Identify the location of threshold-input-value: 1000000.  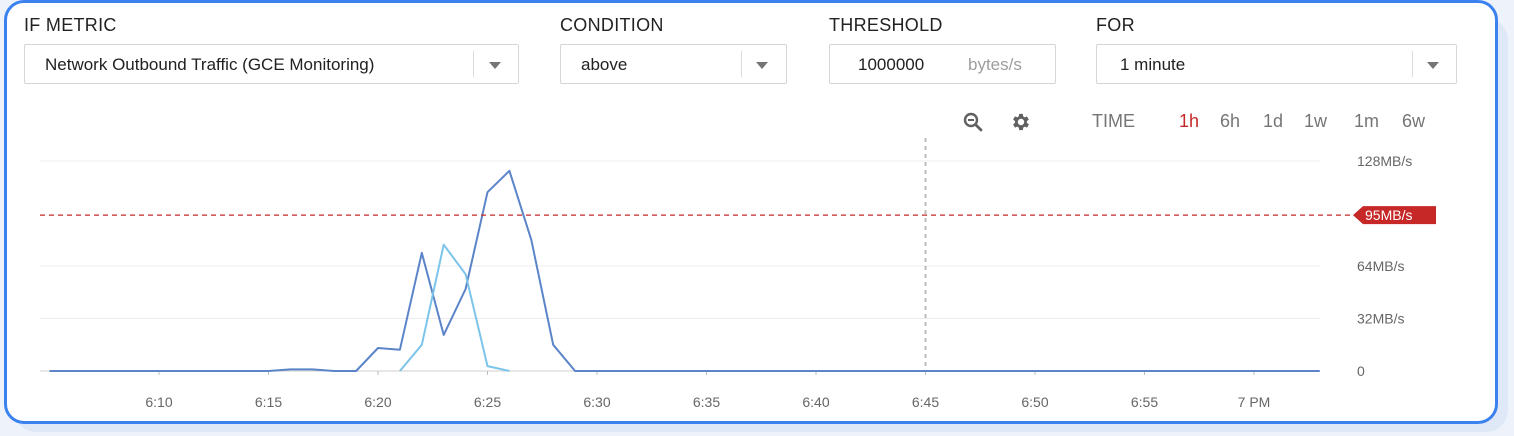
(891, 64).